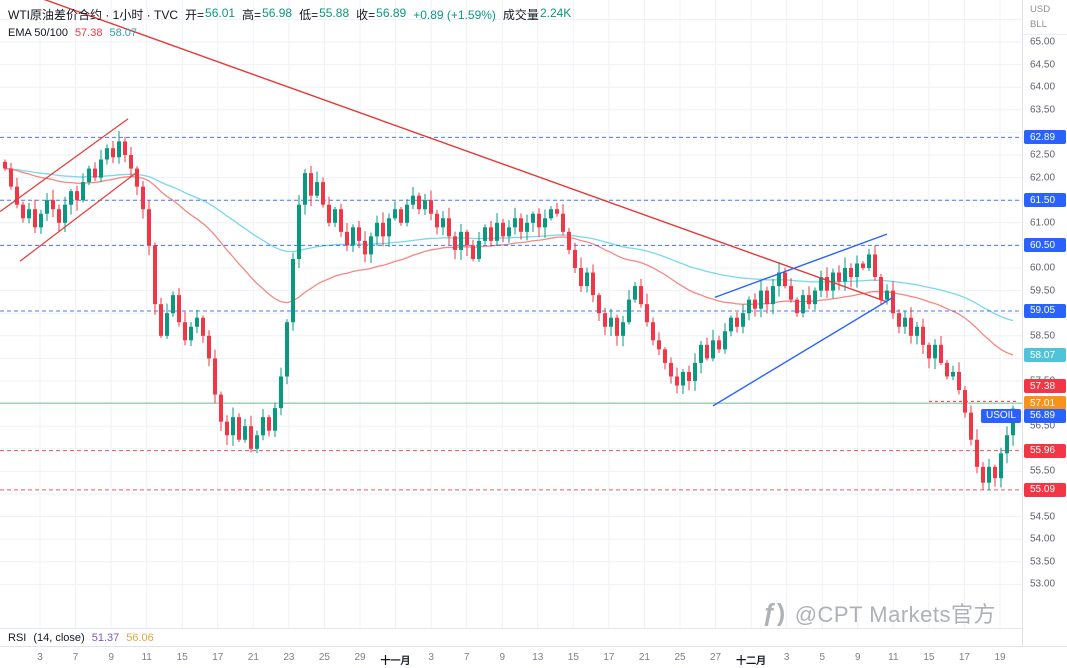 This screenshot has height=668, width=1067. What do you see at coordinates (381, 14) in the screenshot?
I see `close-value: 收= 56.89` at bounding box center [381, 14].